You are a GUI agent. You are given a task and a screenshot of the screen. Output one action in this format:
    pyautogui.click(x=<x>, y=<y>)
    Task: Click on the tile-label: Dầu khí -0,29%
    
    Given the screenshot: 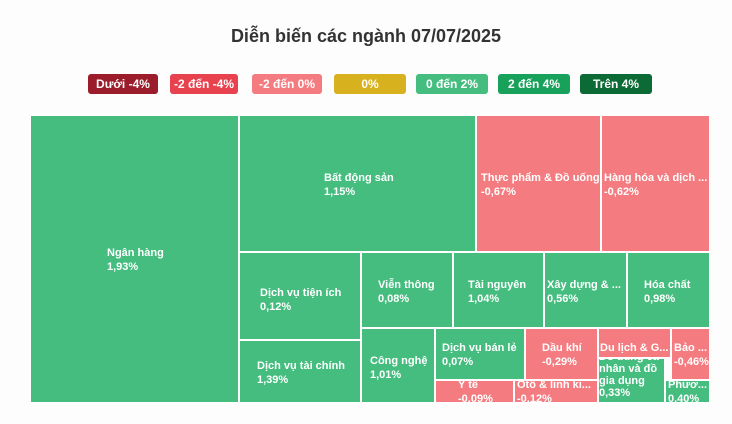 What is the action you would take?
    pyautogui.click(x=569, y=355)
    